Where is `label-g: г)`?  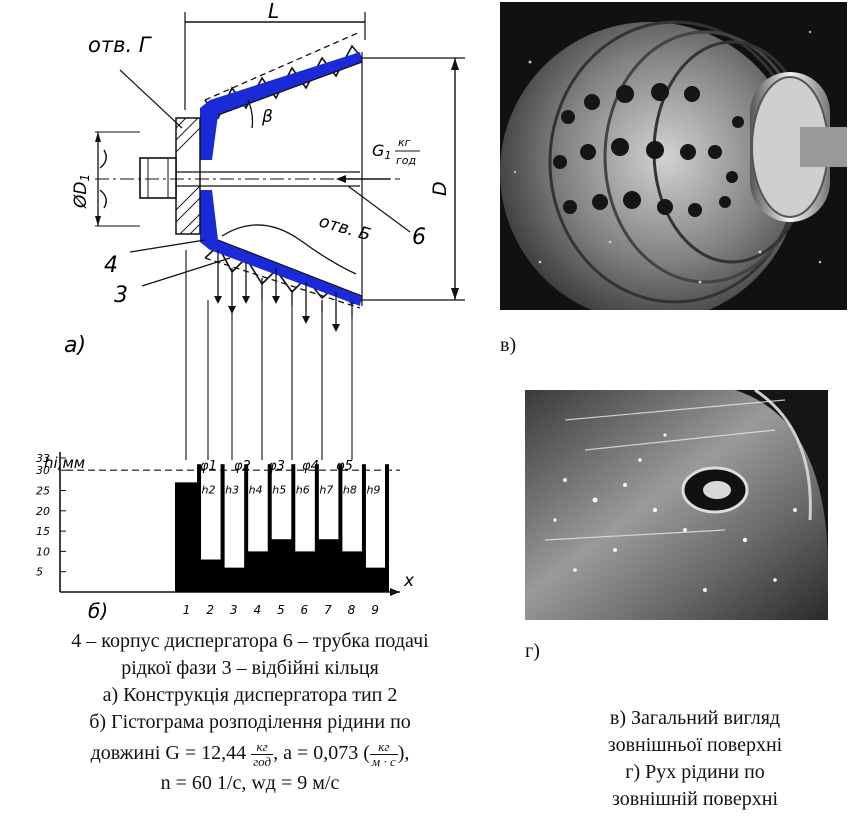
label-g: г) is located at coordinates (532, 651).